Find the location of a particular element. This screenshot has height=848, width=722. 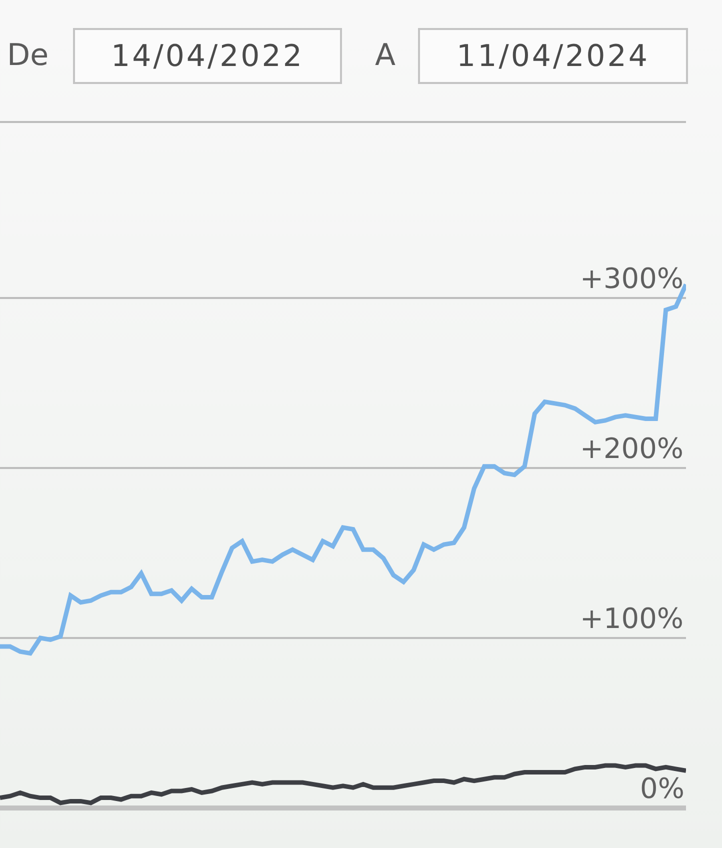

text: A is located at coordinates (385, 56).